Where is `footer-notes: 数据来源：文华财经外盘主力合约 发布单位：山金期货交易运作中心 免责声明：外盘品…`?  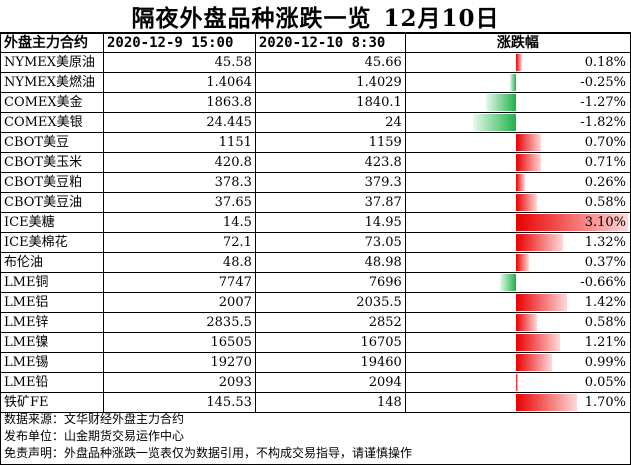
footer-notes: 数据来源：文华财经外盘主力合约 发布单位：山金期货交易运作中心 免责声明：外盘品… is located at coordinates (315, 438).